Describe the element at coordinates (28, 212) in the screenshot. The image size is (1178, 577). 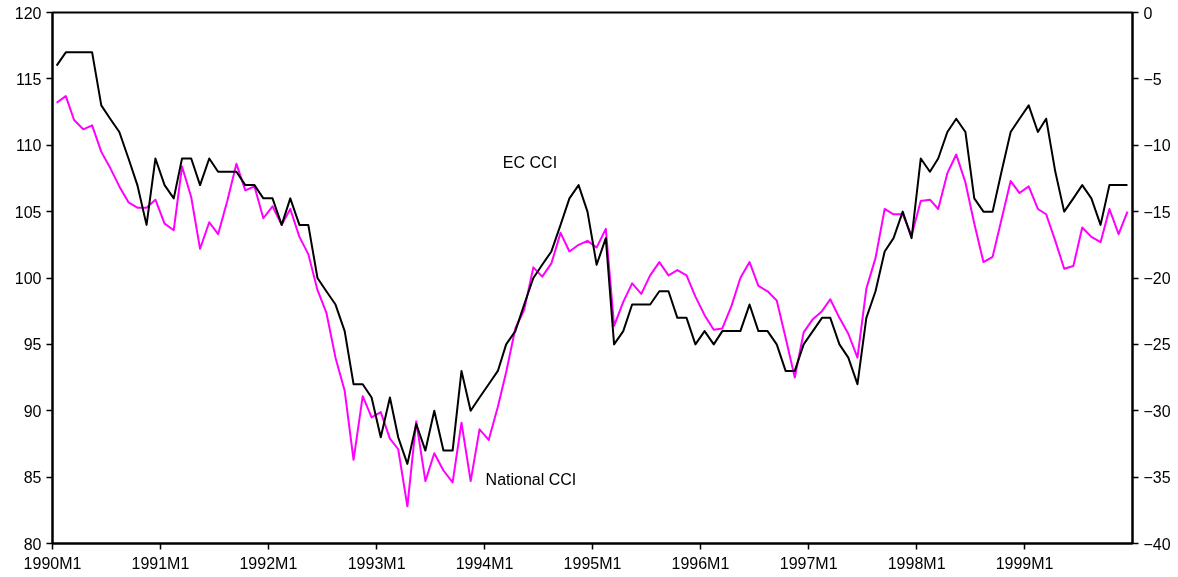
I see `y-tick-label: 105` at that location.